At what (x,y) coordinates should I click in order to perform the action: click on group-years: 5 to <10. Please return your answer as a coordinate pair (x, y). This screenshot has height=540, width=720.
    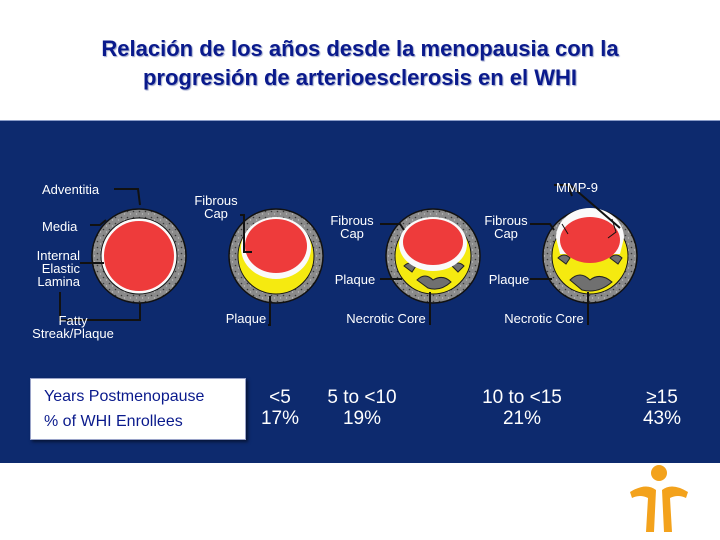
    Looking at the image, I should click on (362, 397).